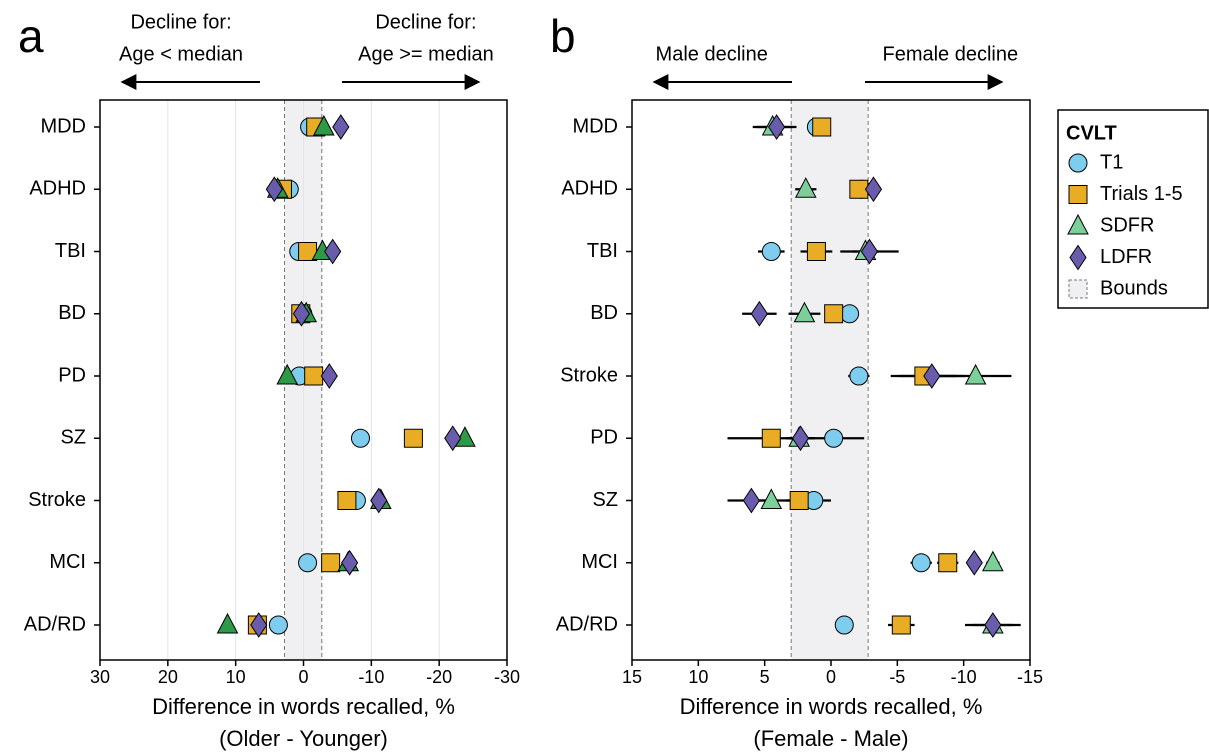  I want to click on x-tick-label: 30, so click(100, 677).